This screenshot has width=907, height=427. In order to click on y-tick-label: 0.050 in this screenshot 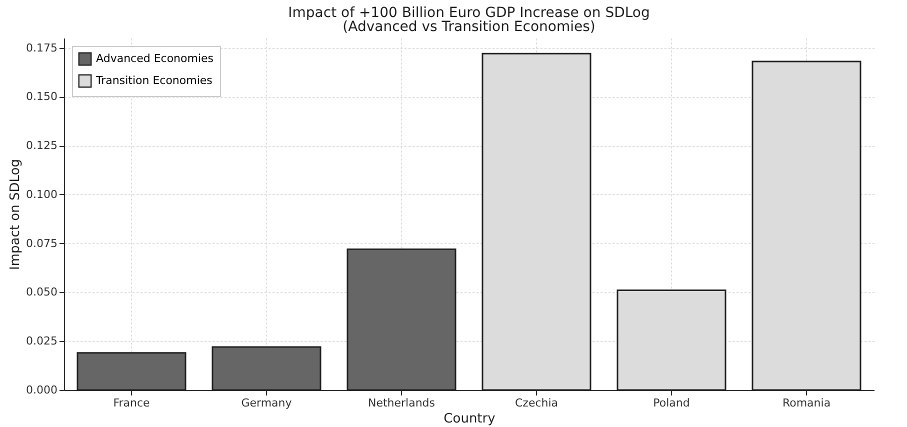, I will do `click(42, 292)`.